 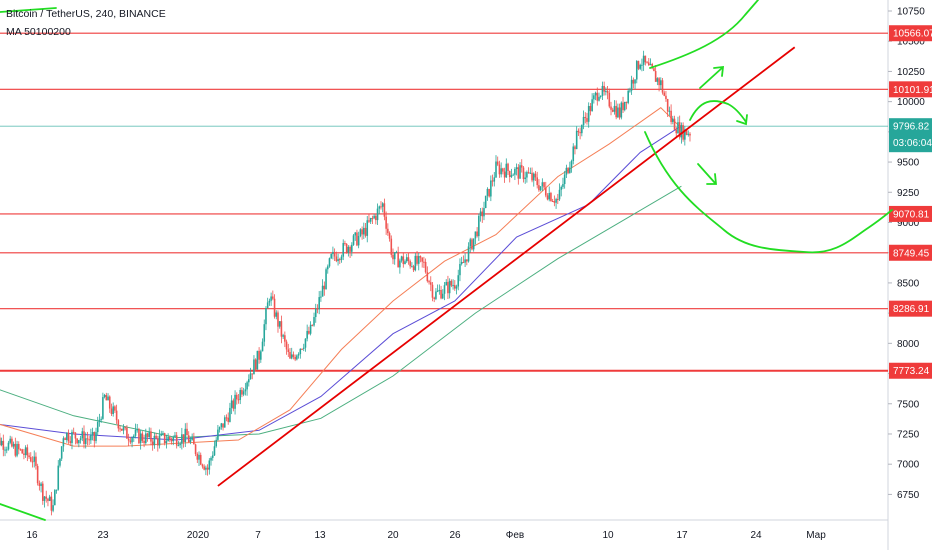 What do you see at coordinates (768, 192) in the screenshot?
I see `drawn-scenario-curve` at bounding box center [768, 192].